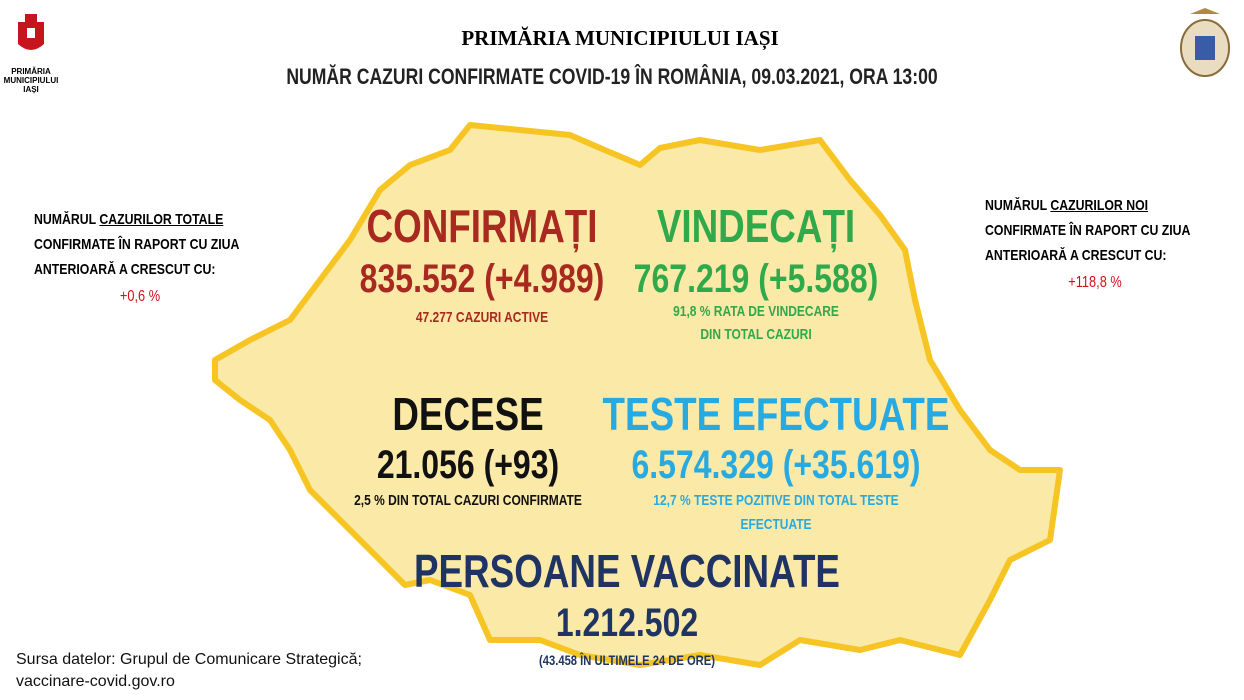 The height and width of the screenshot is (700, 1244). What do you see at coordinates (161, 219) in the screenshot?
I see `note-underlined: CAZURILOR TOTALE` at bounding box center [161, 219].